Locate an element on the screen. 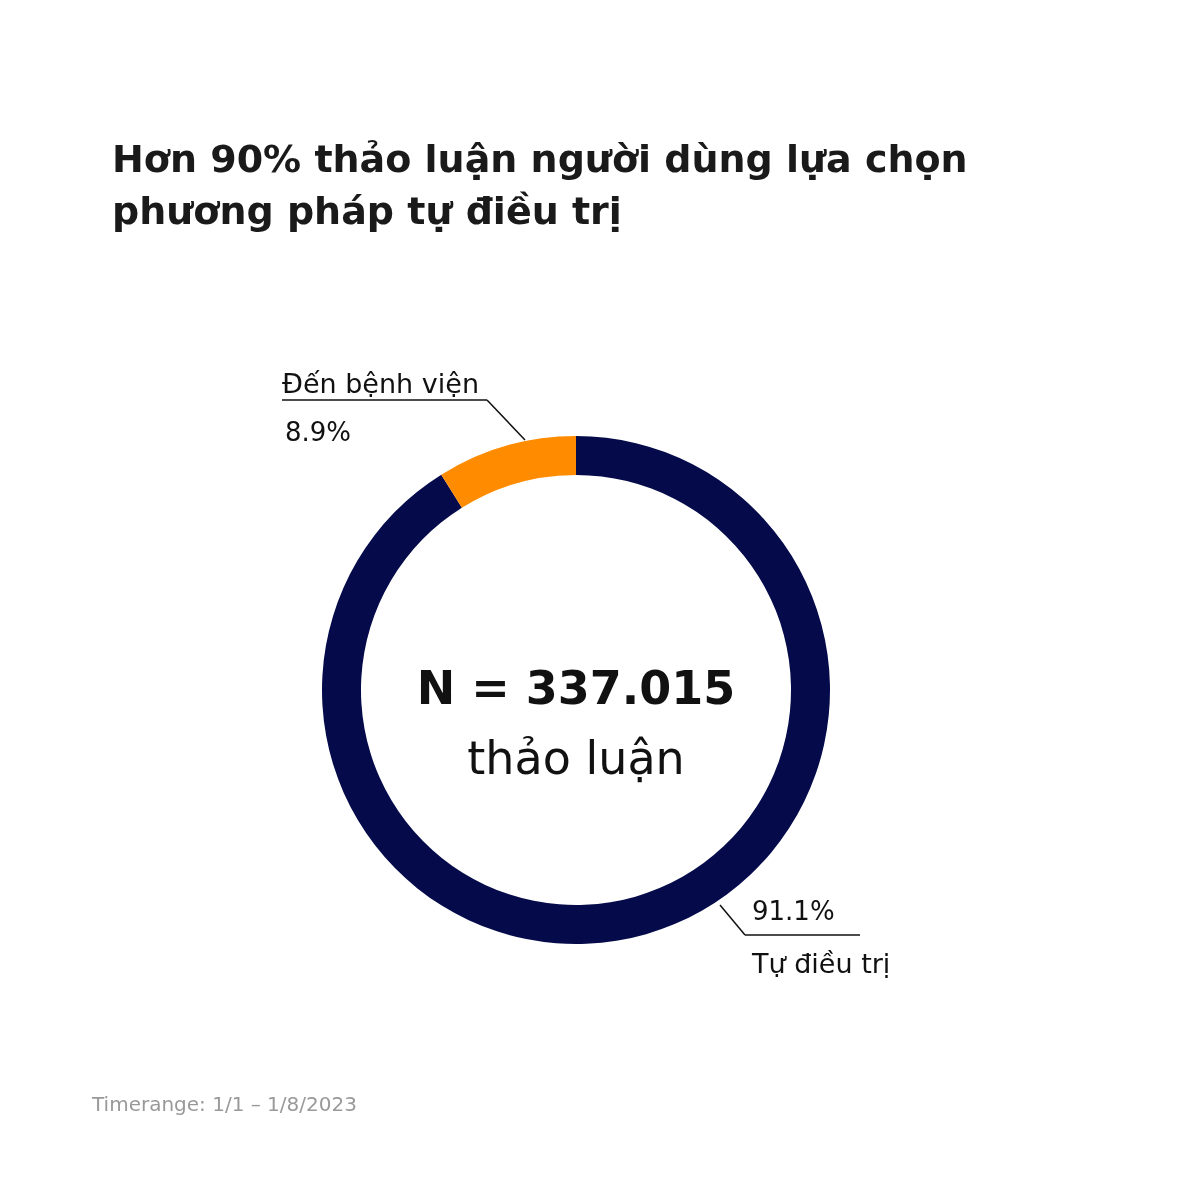  data-label: 8.9% is located at coordinates (318, 432).